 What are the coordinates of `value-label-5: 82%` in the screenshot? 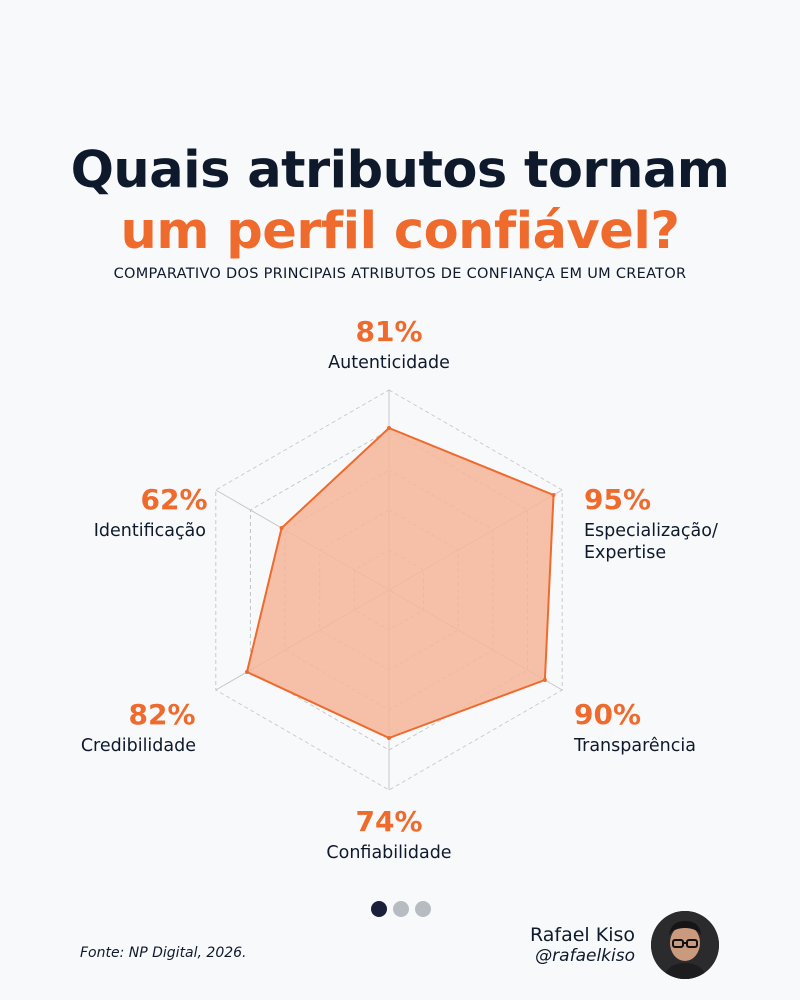 It's located at (161, 714).